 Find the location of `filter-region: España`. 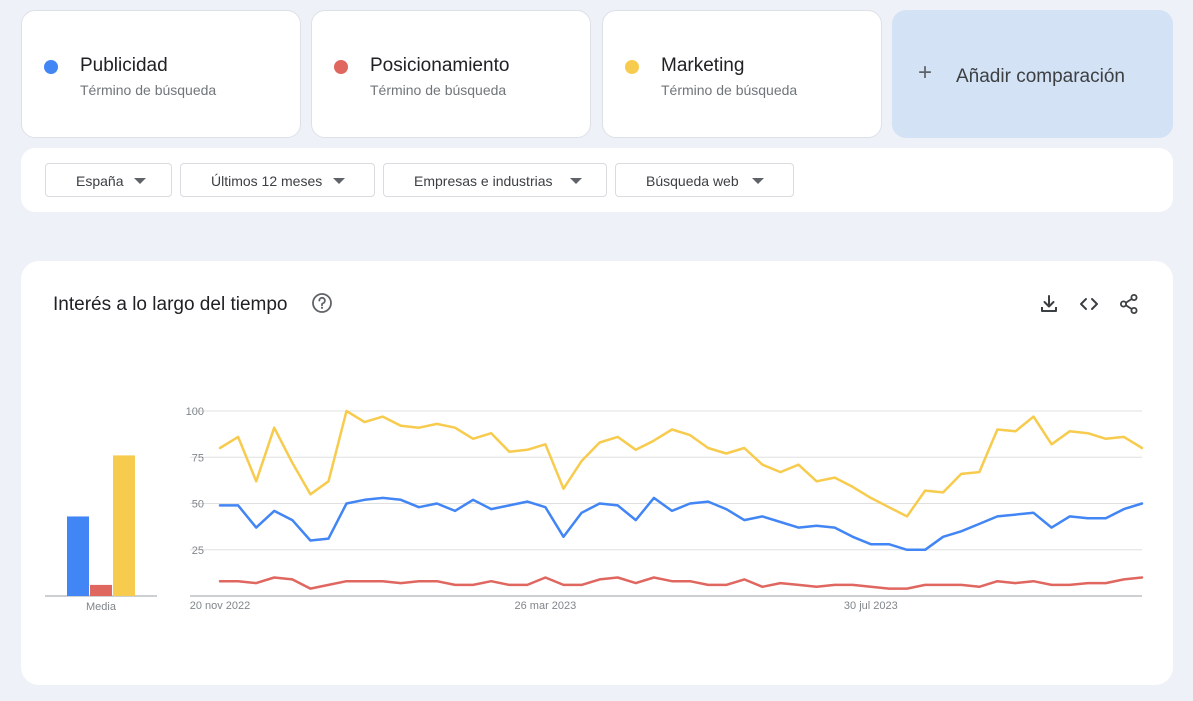

filter-region: España is located at coordinates (108, 180).